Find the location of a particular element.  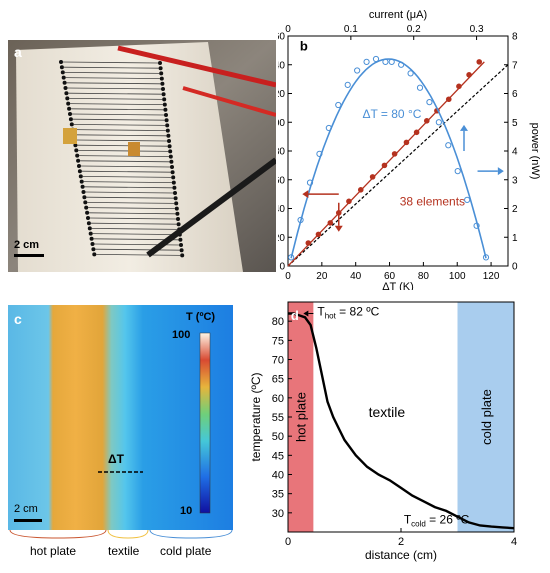

y-tick-label: 65 is located at coordinates (278, 380).